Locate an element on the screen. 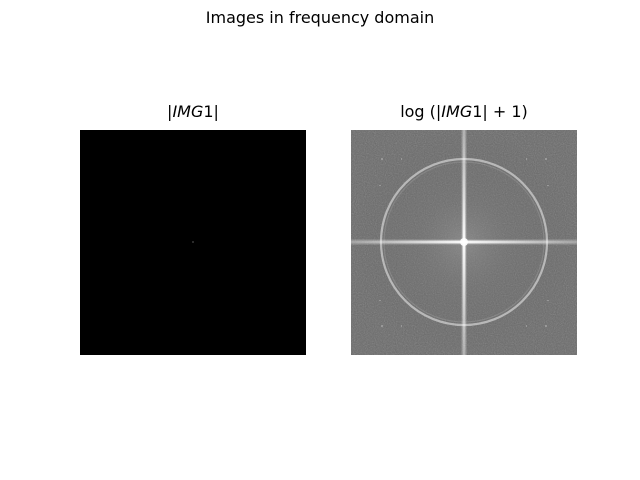 The height and width of the screenshot is (480, 640). magnitude-panel-title: |IMG1| is located at coordinates (193, 112).